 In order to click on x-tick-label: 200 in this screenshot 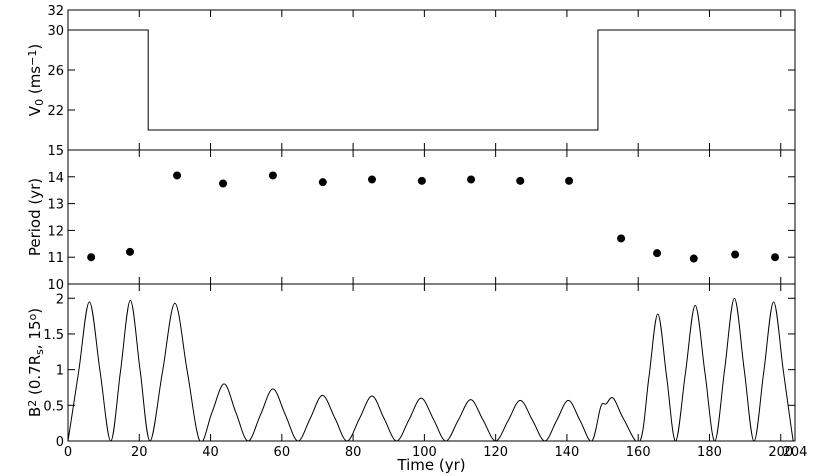, I will do `click(780, 452)`.